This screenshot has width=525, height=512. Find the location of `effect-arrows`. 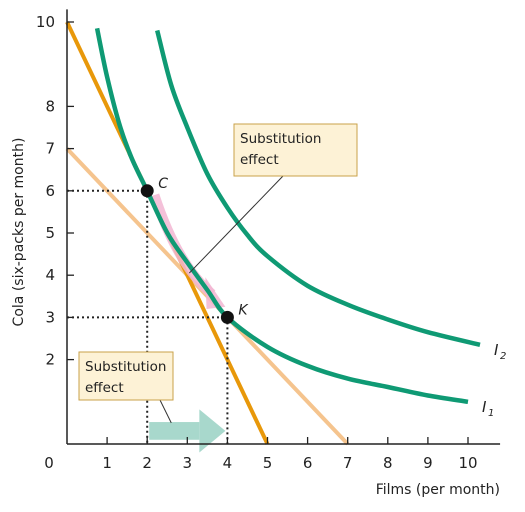

effect-arrows is located at coordinates (187, 323).